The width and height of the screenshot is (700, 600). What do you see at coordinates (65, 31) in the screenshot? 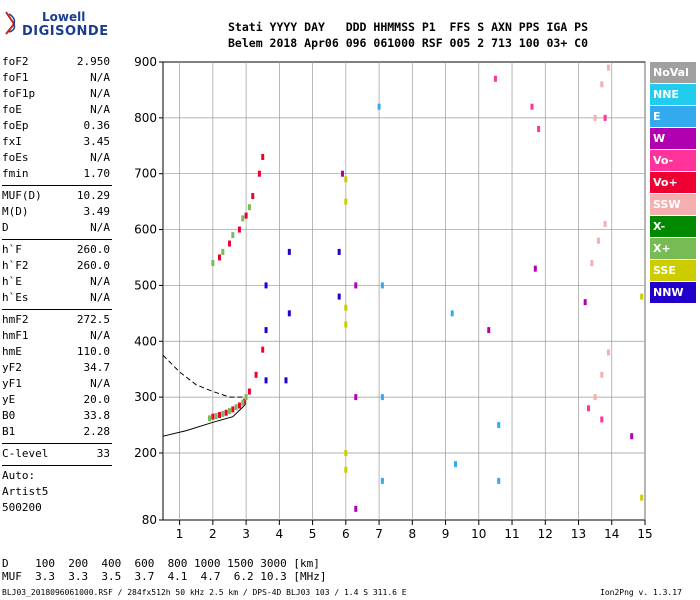
I see `logo-line2: DIGISONDE` at bounding box center [65, 31].